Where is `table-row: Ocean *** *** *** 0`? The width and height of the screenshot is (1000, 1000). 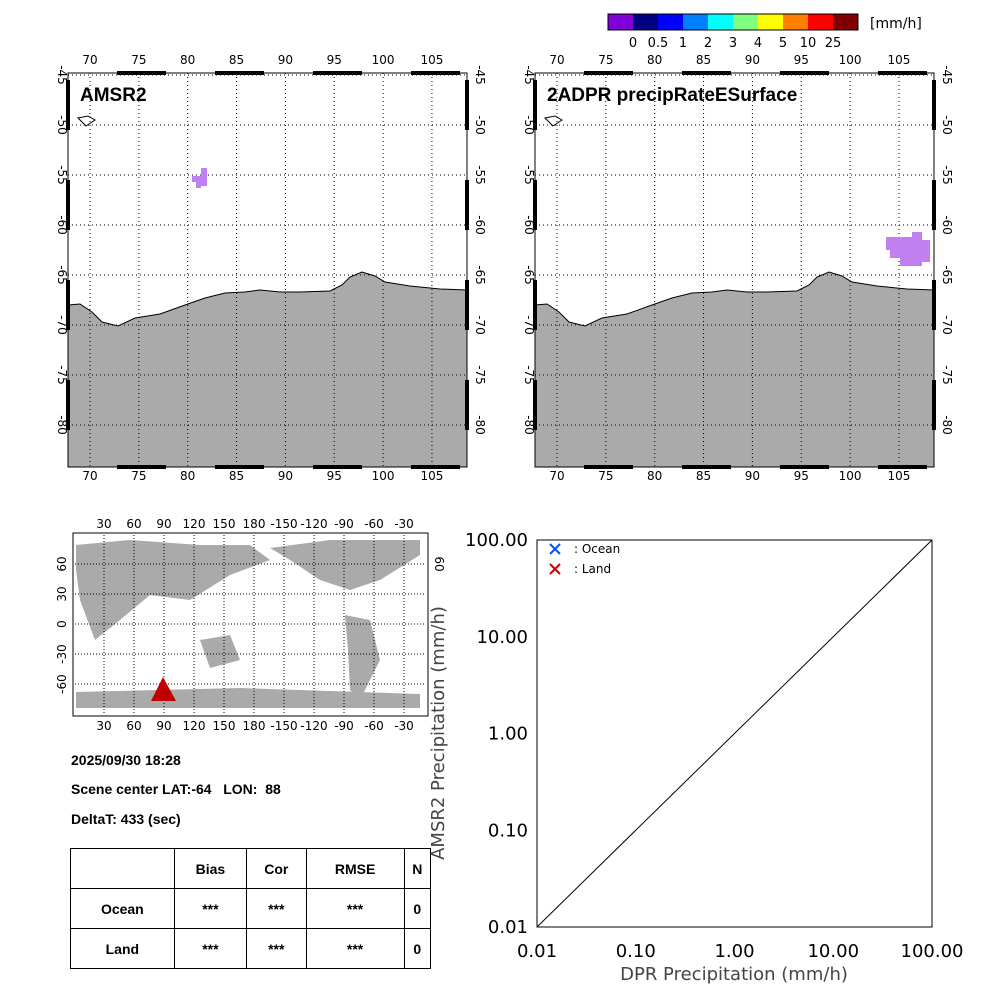
table-row: Ocean *** *** *** 0 is located at coordinates (251, 908).